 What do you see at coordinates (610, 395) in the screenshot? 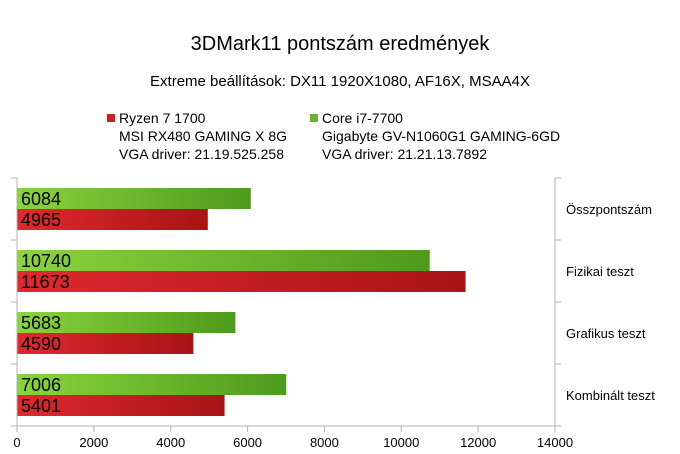
I see `category-label: Kombinált teszt` at bounding box center [610, 395].